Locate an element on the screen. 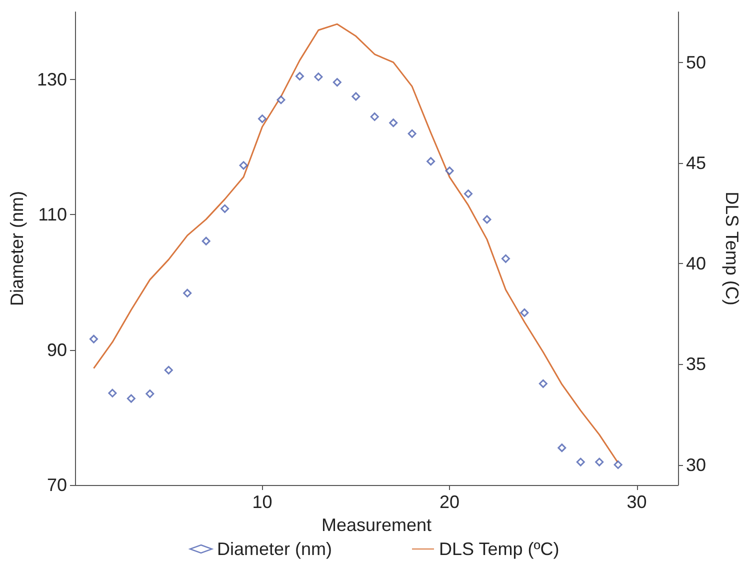 This screenshot has height=565, width=749. x-tick-label: 20 is located at coordinates (450, 502).